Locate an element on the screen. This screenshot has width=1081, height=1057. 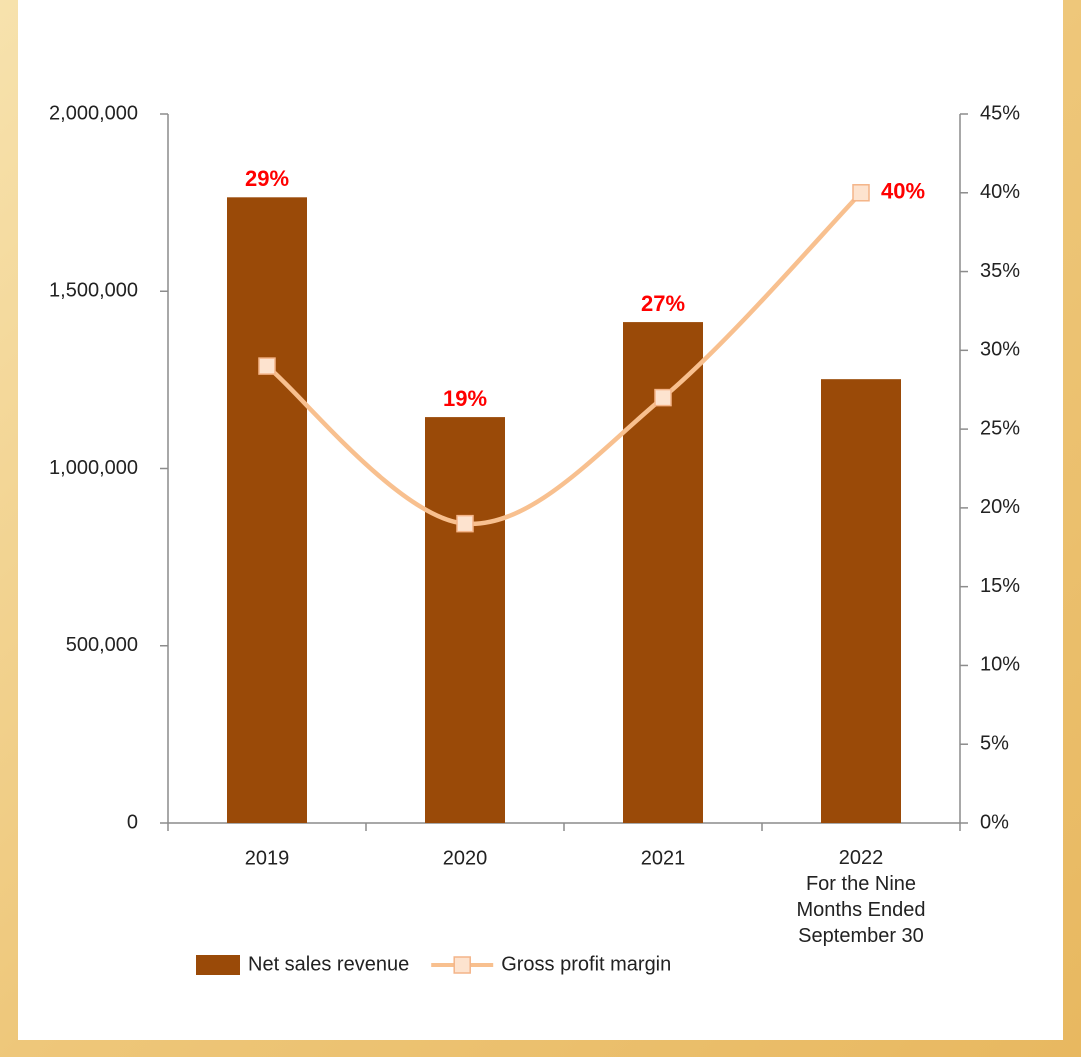
legend-label: Gross profit margin is located at coordinates (586, 964).